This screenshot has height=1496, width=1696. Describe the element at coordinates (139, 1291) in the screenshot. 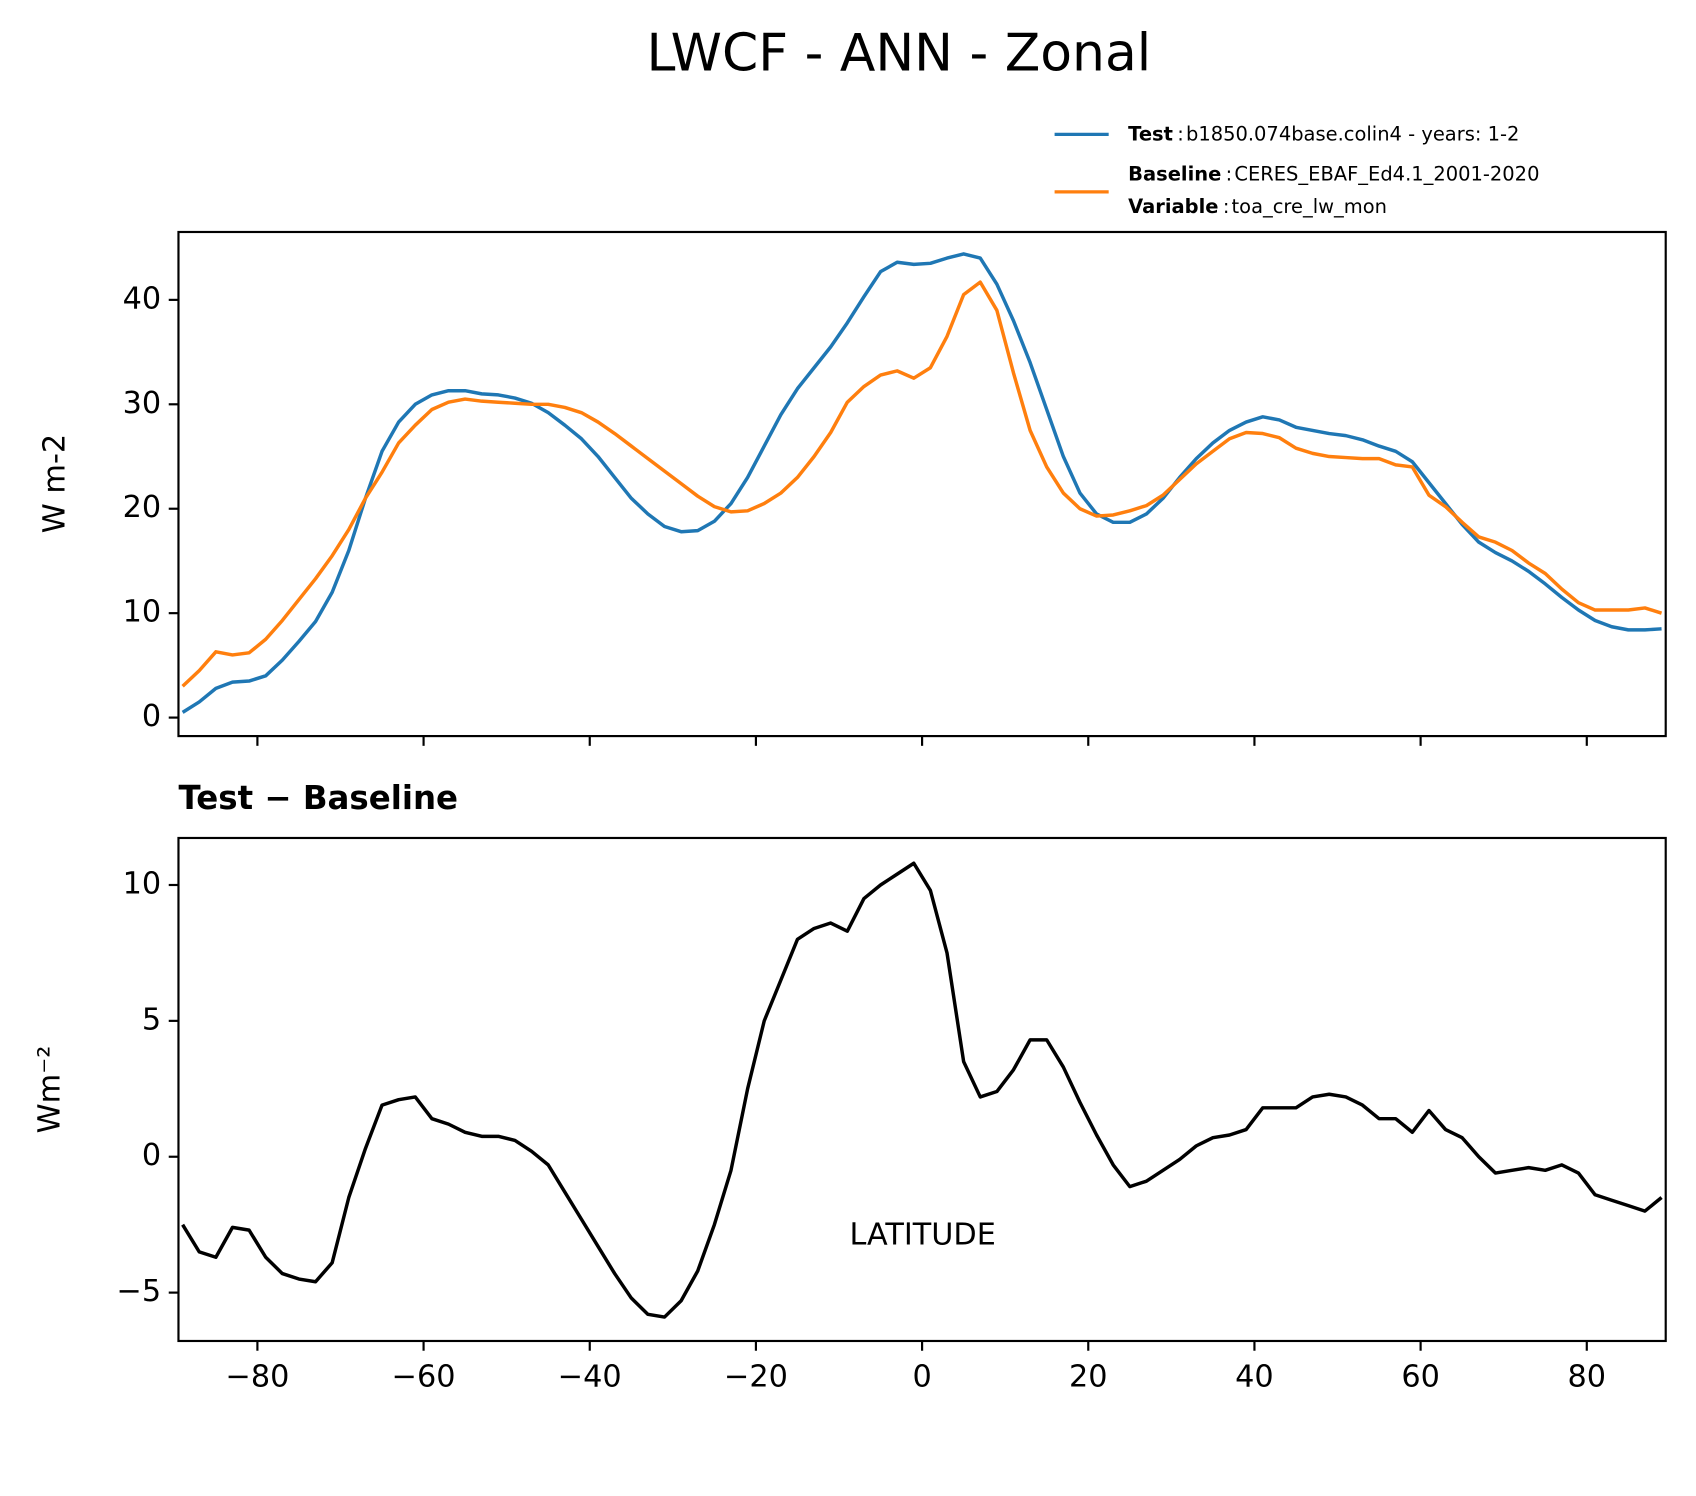

I see `y-tick-label: −5` at that location.